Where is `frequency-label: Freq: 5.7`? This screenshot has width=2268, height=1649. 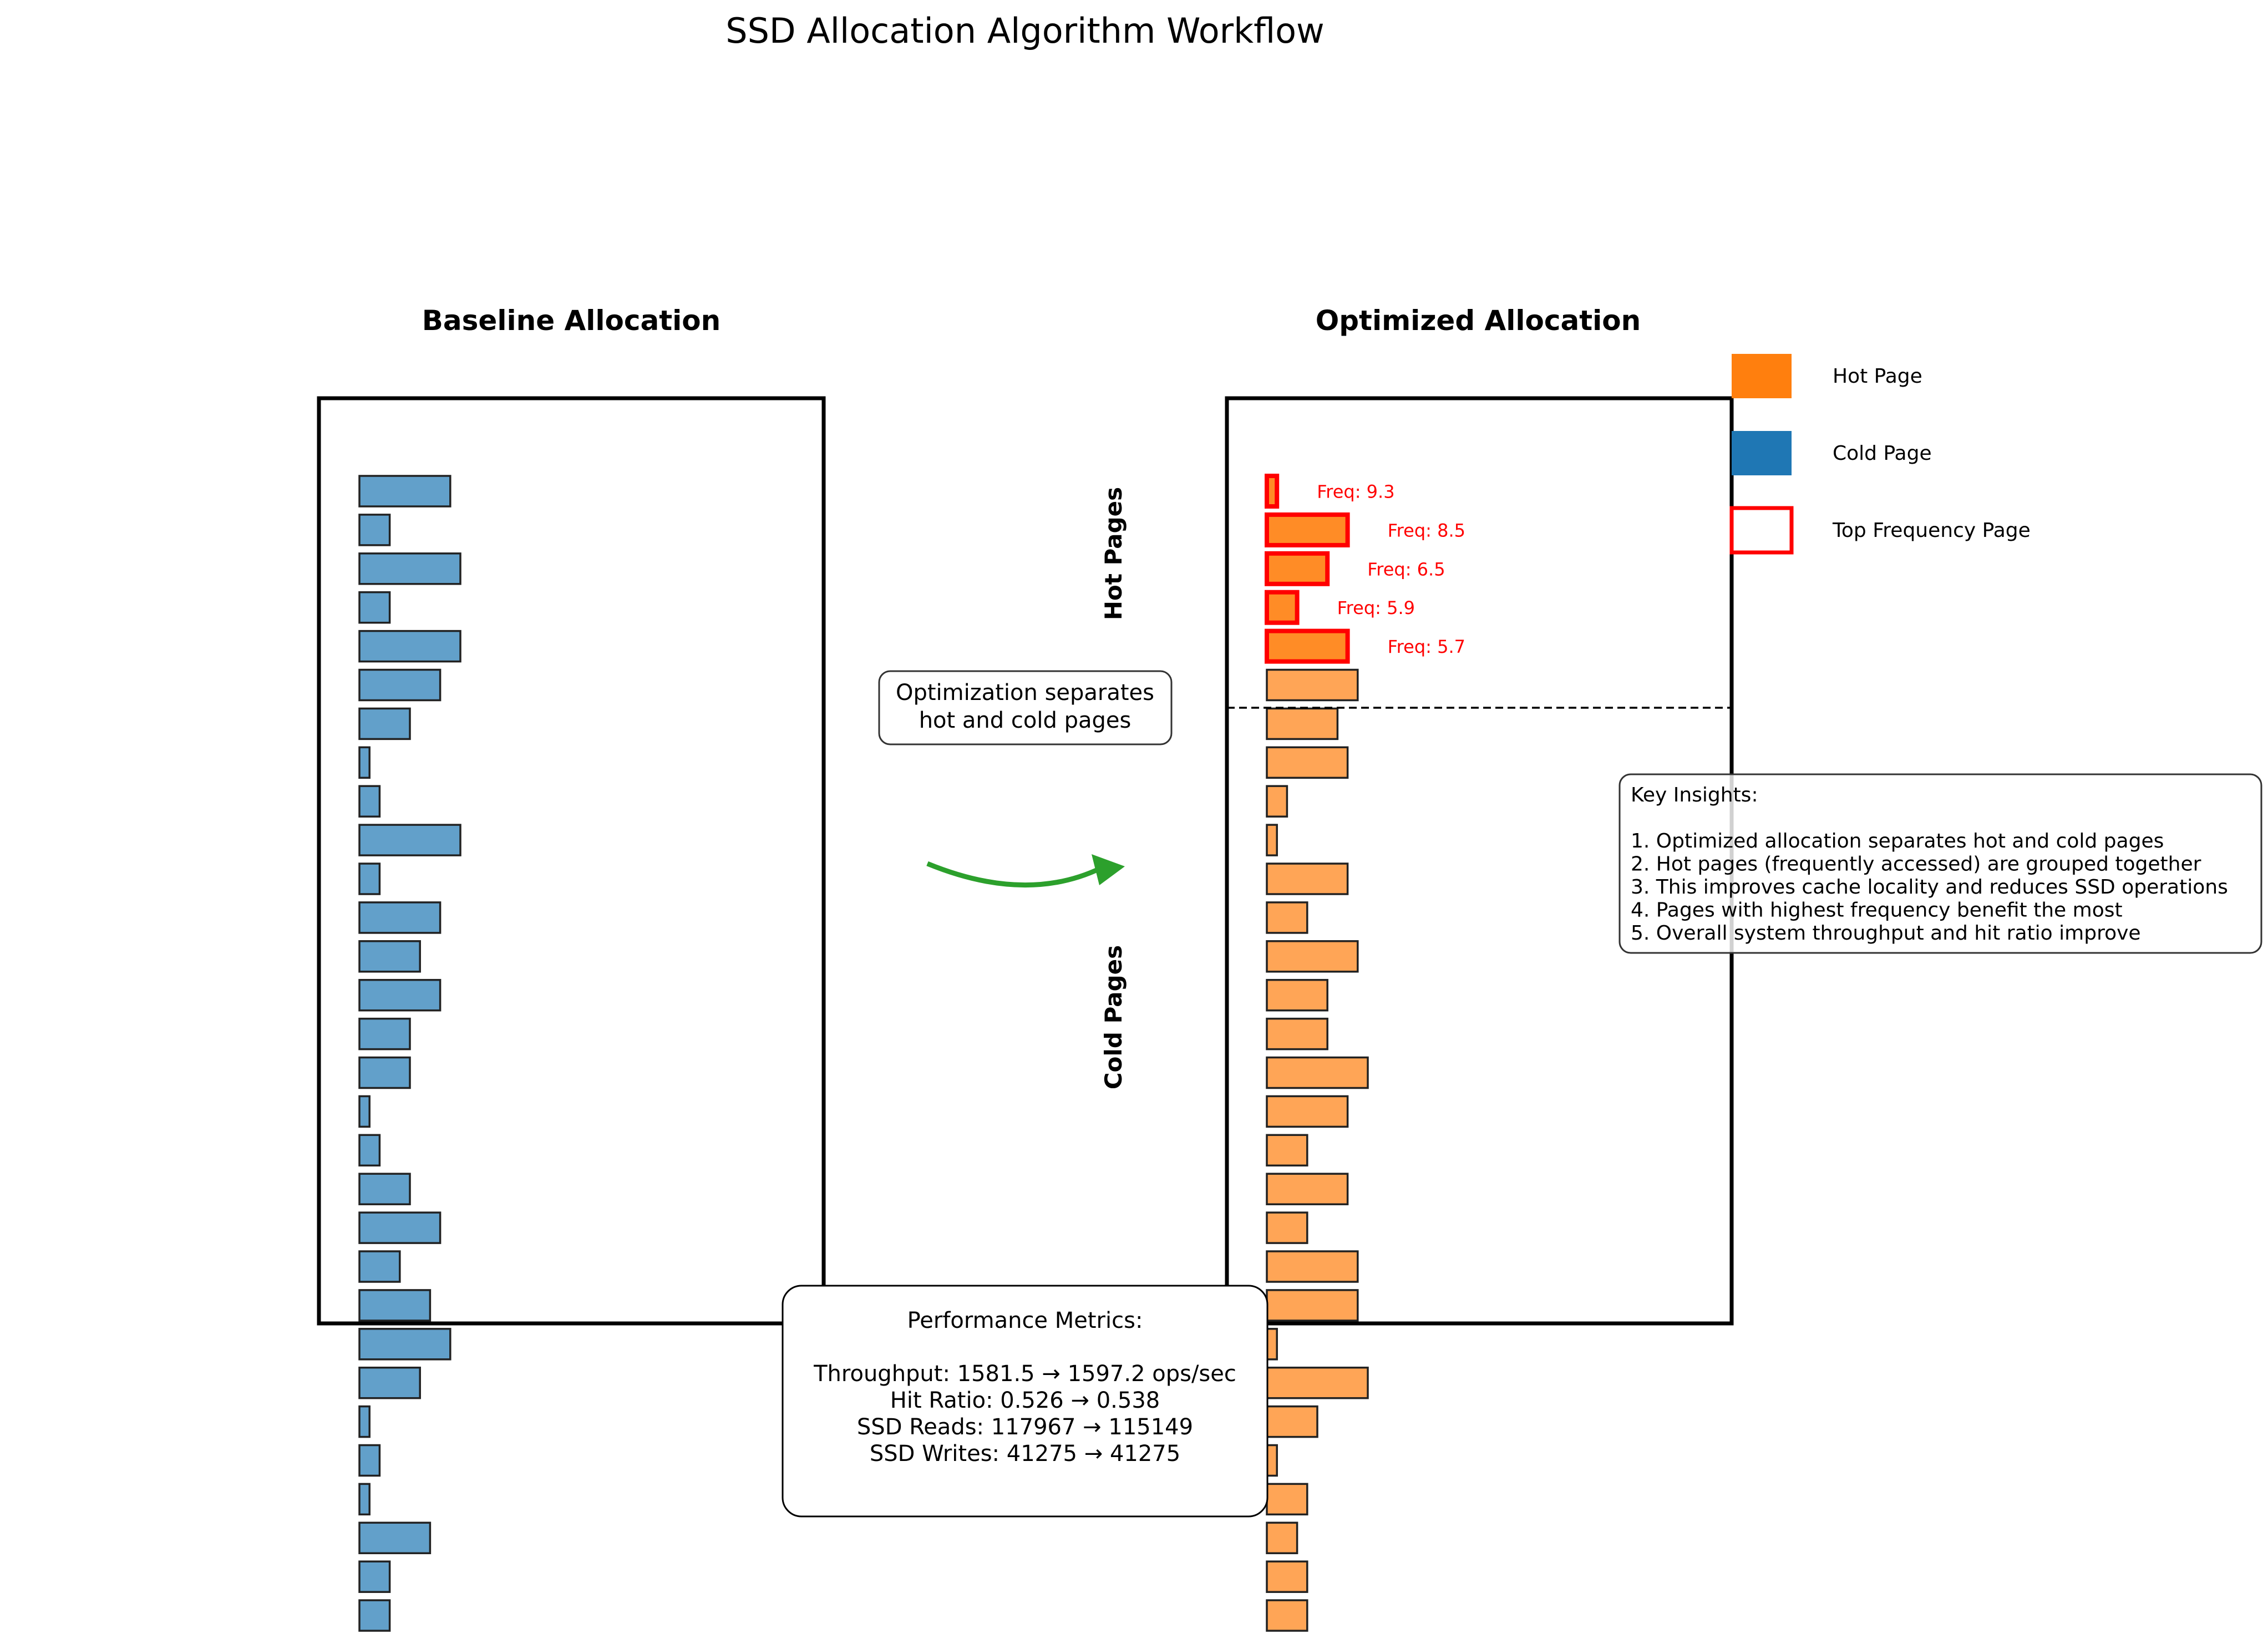
frequency-label: Freq: 5.7 is located at coordinates (1427, 646).